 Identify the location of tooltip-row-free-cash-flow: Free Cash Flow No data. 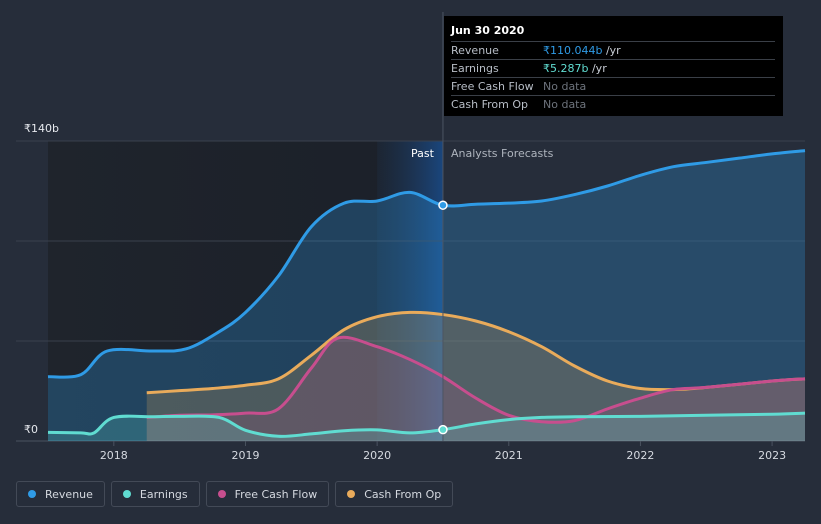
(613, 86).